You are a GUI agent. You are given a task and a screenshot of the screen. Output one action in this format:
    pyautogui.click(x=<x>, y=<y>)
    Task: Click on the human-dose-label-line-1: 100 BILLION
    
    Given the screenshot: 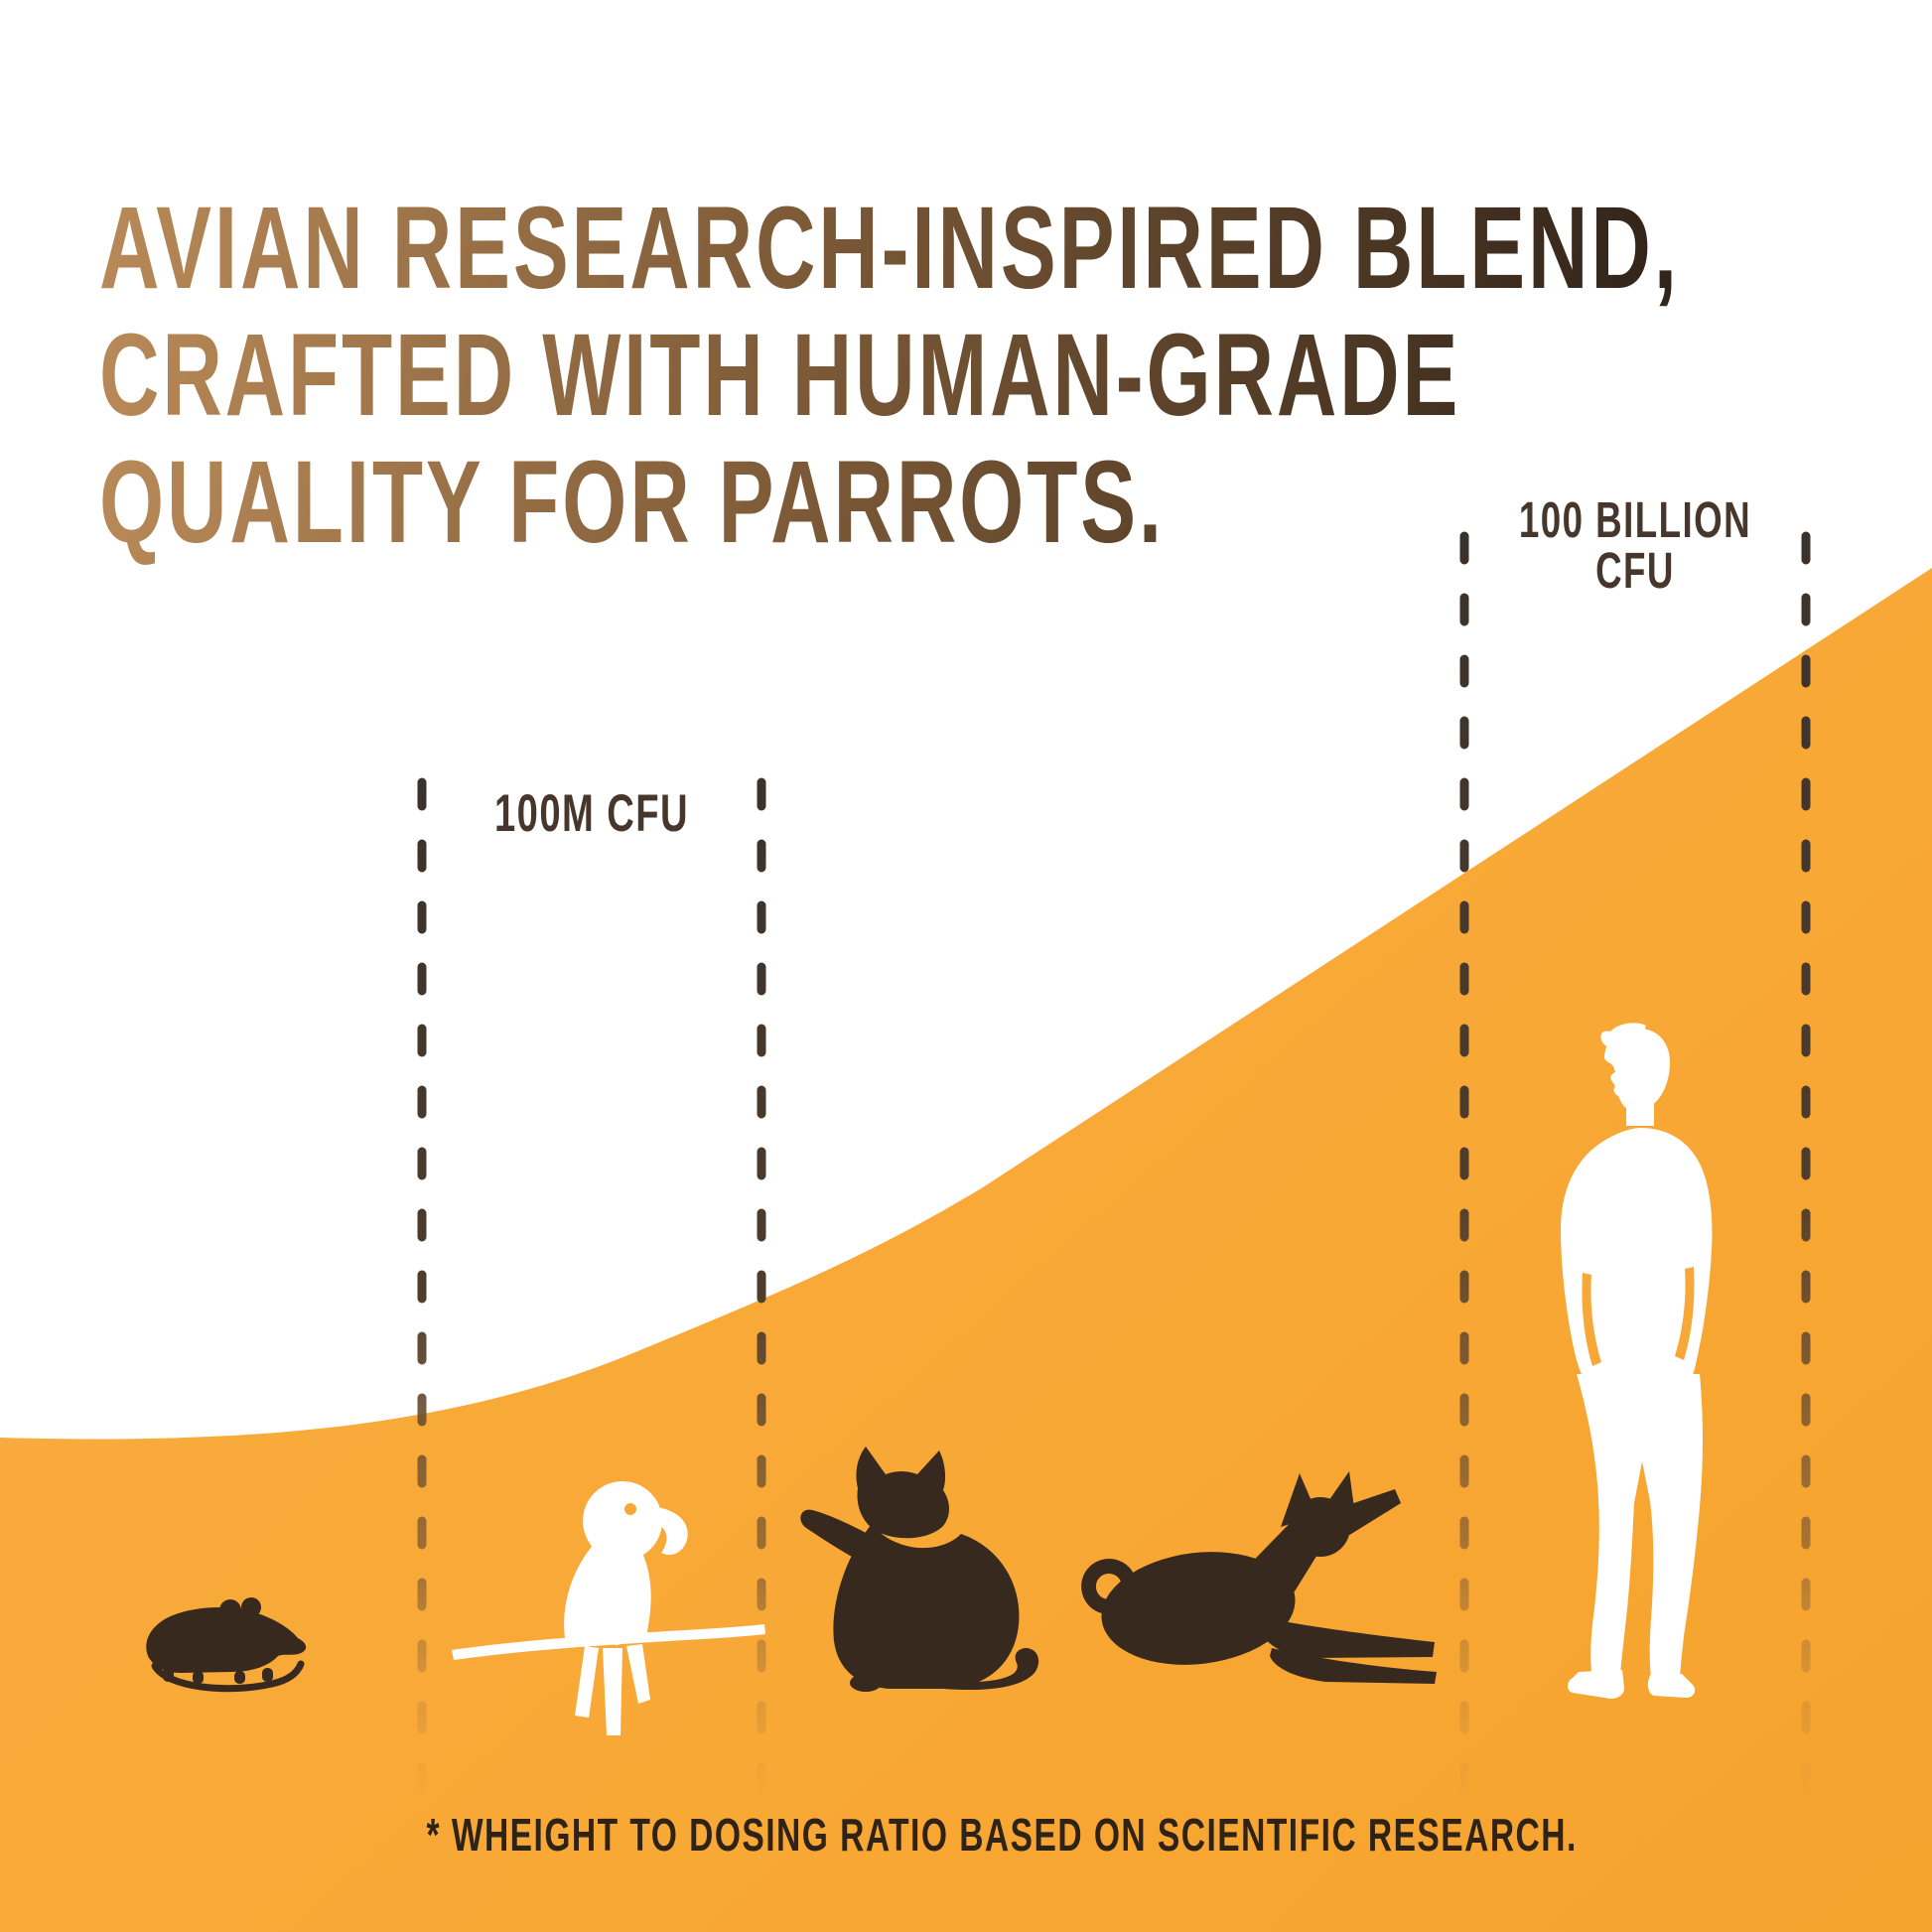 What is the action you would take?
    pyautogui.click(x=1635, y=520)
    